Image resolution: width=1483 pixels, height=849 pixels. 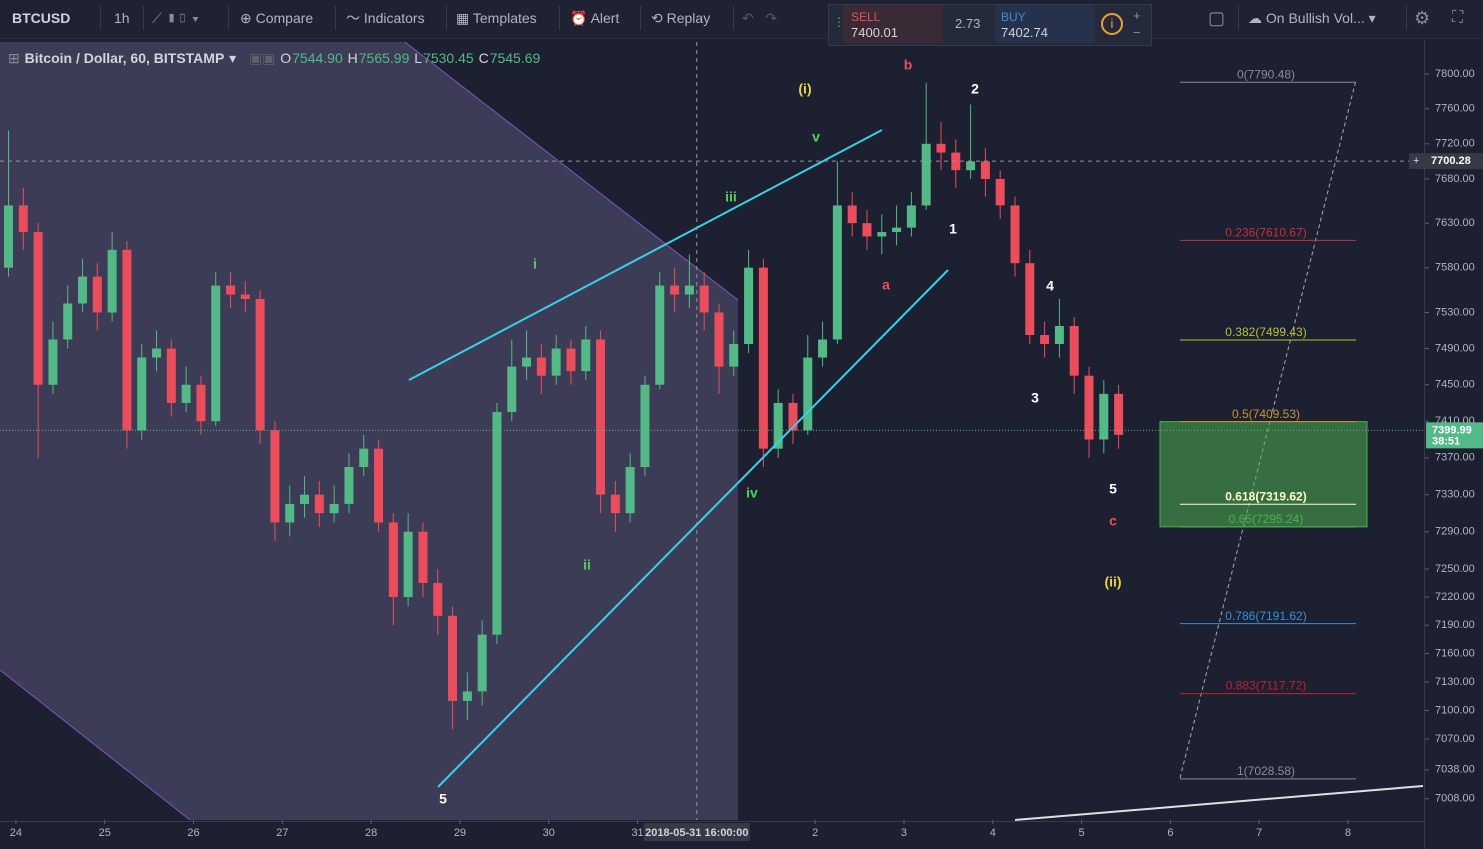 What do you see at coordinates (1265, 496) in the screenshot?
I see `fib-label: 0.618(7319.62)` at bounding box center [1265, 496].